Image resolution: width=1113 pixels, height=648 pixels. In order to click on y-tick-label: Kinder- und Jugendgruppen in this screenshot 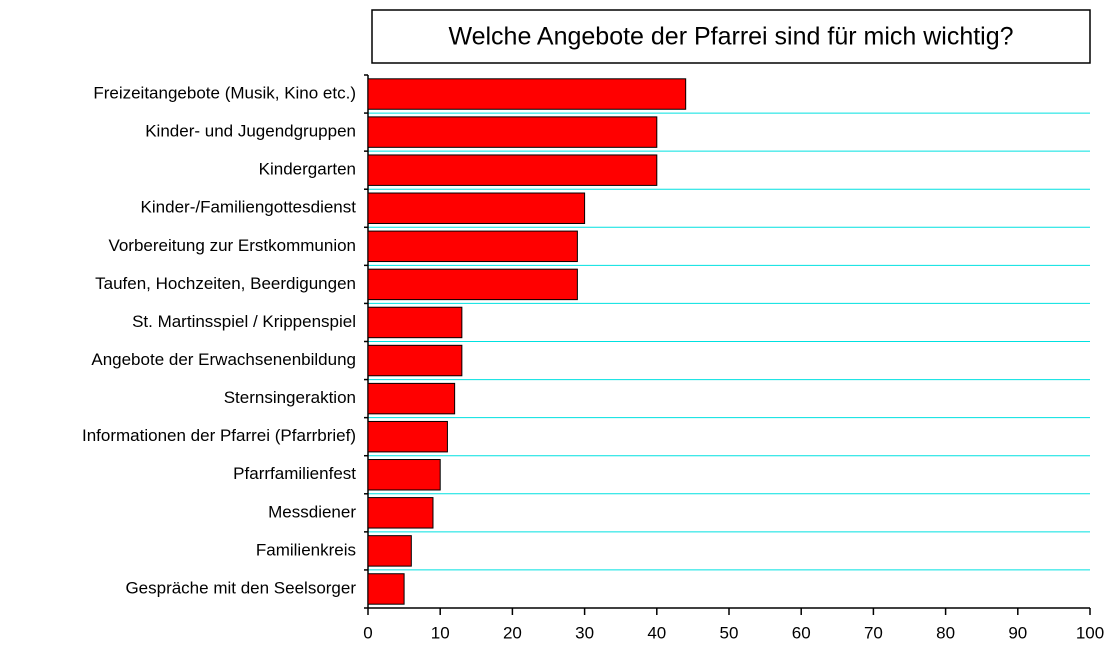, I will do `click(250, 131)`.